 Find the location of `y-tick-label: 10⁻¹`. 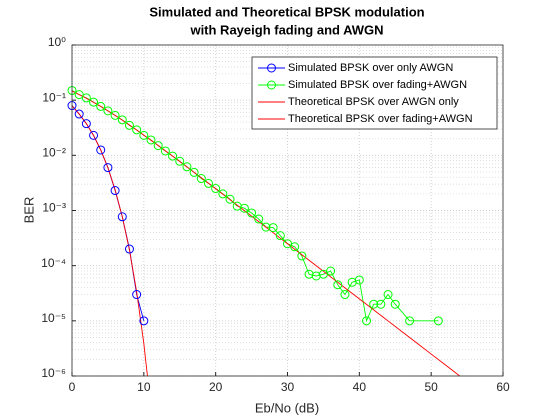

y-tick-label: 10⁻¹ is located at coordinates (54, 97).